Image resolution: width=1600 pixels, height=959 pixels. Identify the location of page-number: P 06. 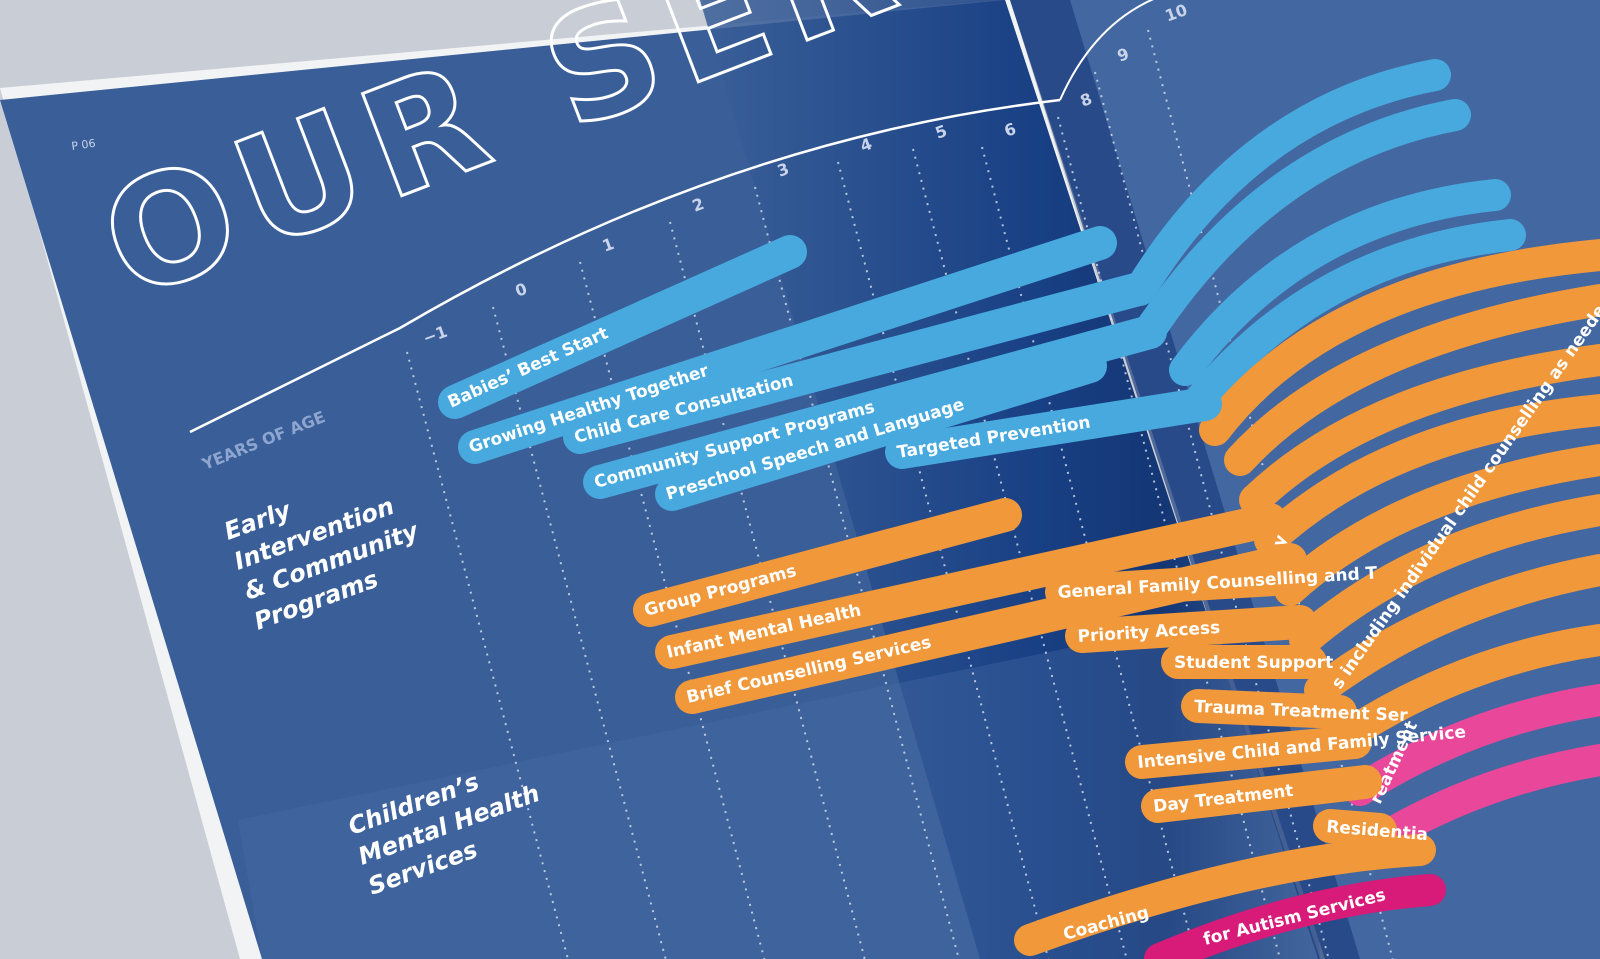
(84, 145).